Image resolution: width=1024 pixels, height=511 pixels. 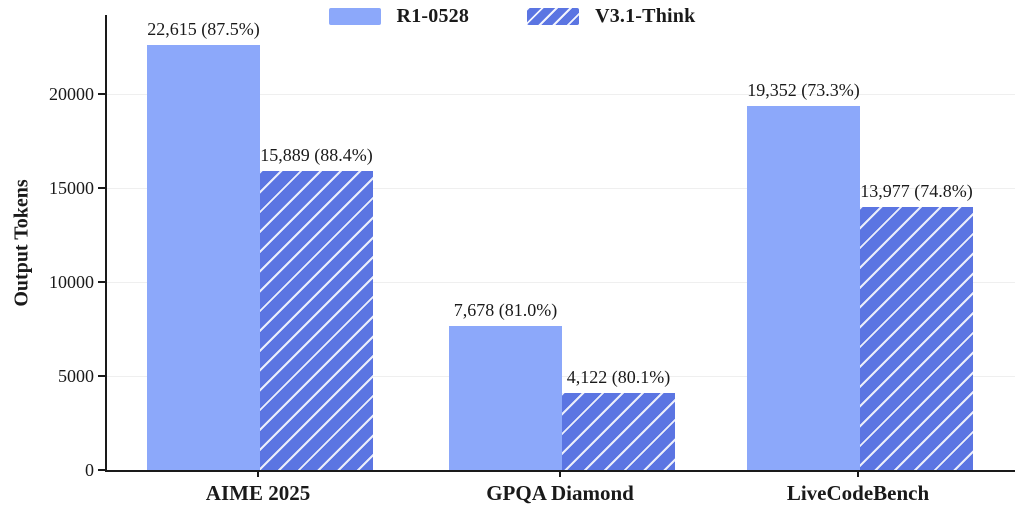 I want to click on bar-V3.1-Think-AIME 2025, so click(x=316, y=320).